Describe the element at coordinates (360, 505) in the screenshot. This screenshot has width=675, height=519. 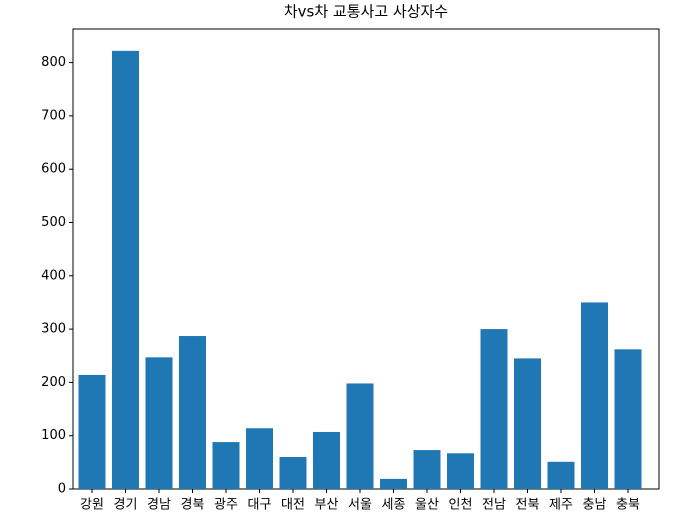
I see `x-tick-label: 서울` at that location.